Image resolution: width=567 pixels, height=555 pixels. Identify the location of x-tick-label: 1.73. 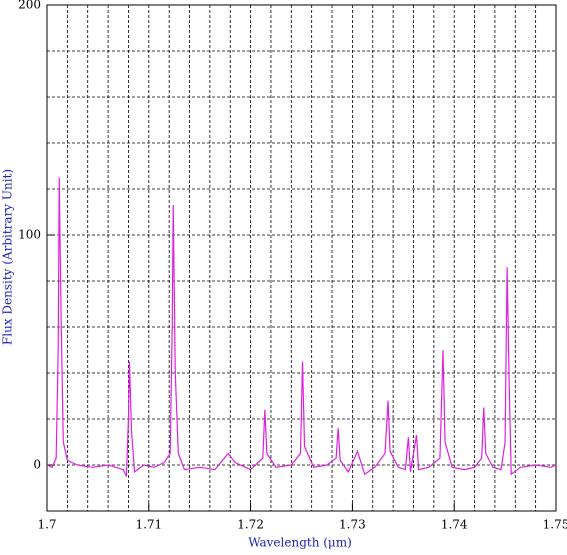
(352, 525).